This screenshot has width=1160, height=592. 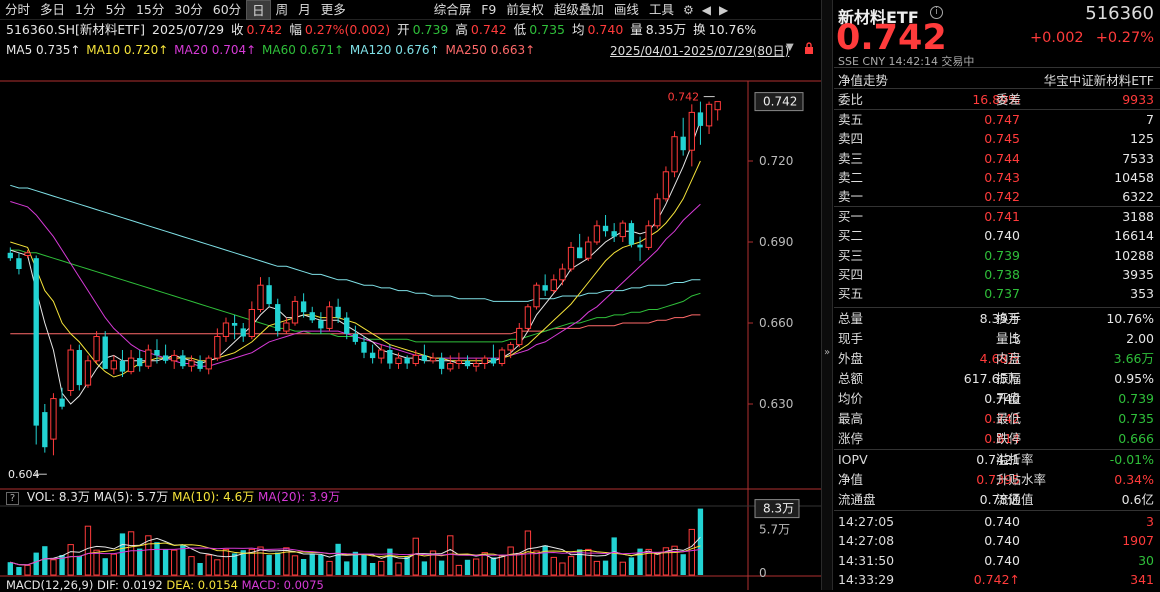 What do you see at coordinates (776, 404) in the screenshot?
I see `price-tick-label: 0.630` at bounding box center [776, 404].